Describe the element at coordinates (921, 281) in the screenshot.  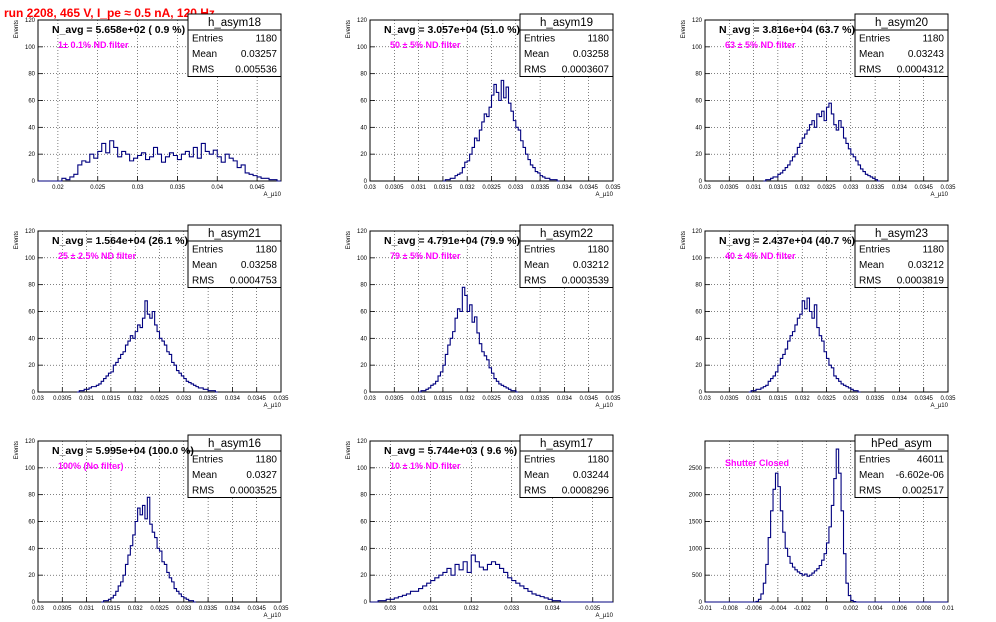
I see `stat-value-rms: 0.0003819` at that location.